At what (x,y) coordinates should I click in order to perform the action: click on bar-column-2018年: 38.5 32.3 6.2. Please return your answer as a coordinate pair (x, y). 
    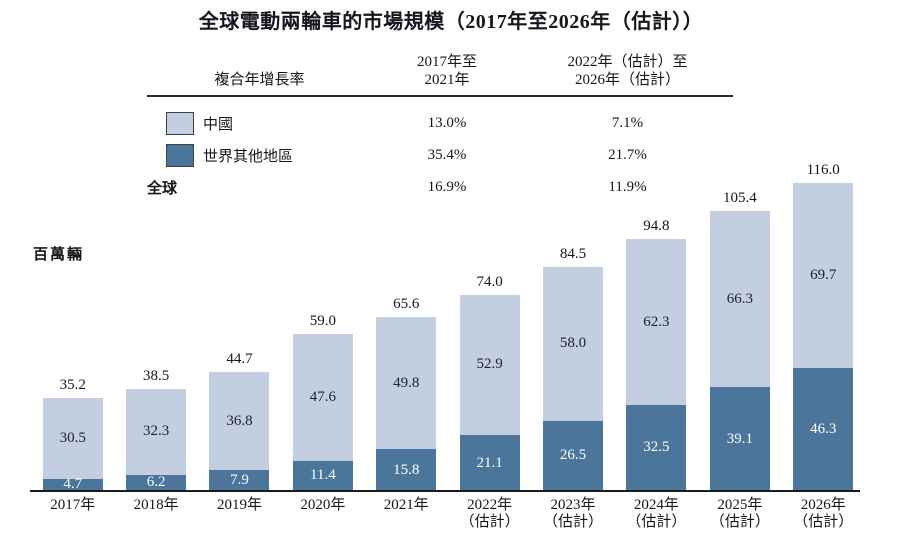
    Looking at the image, I should click on (155, 429).